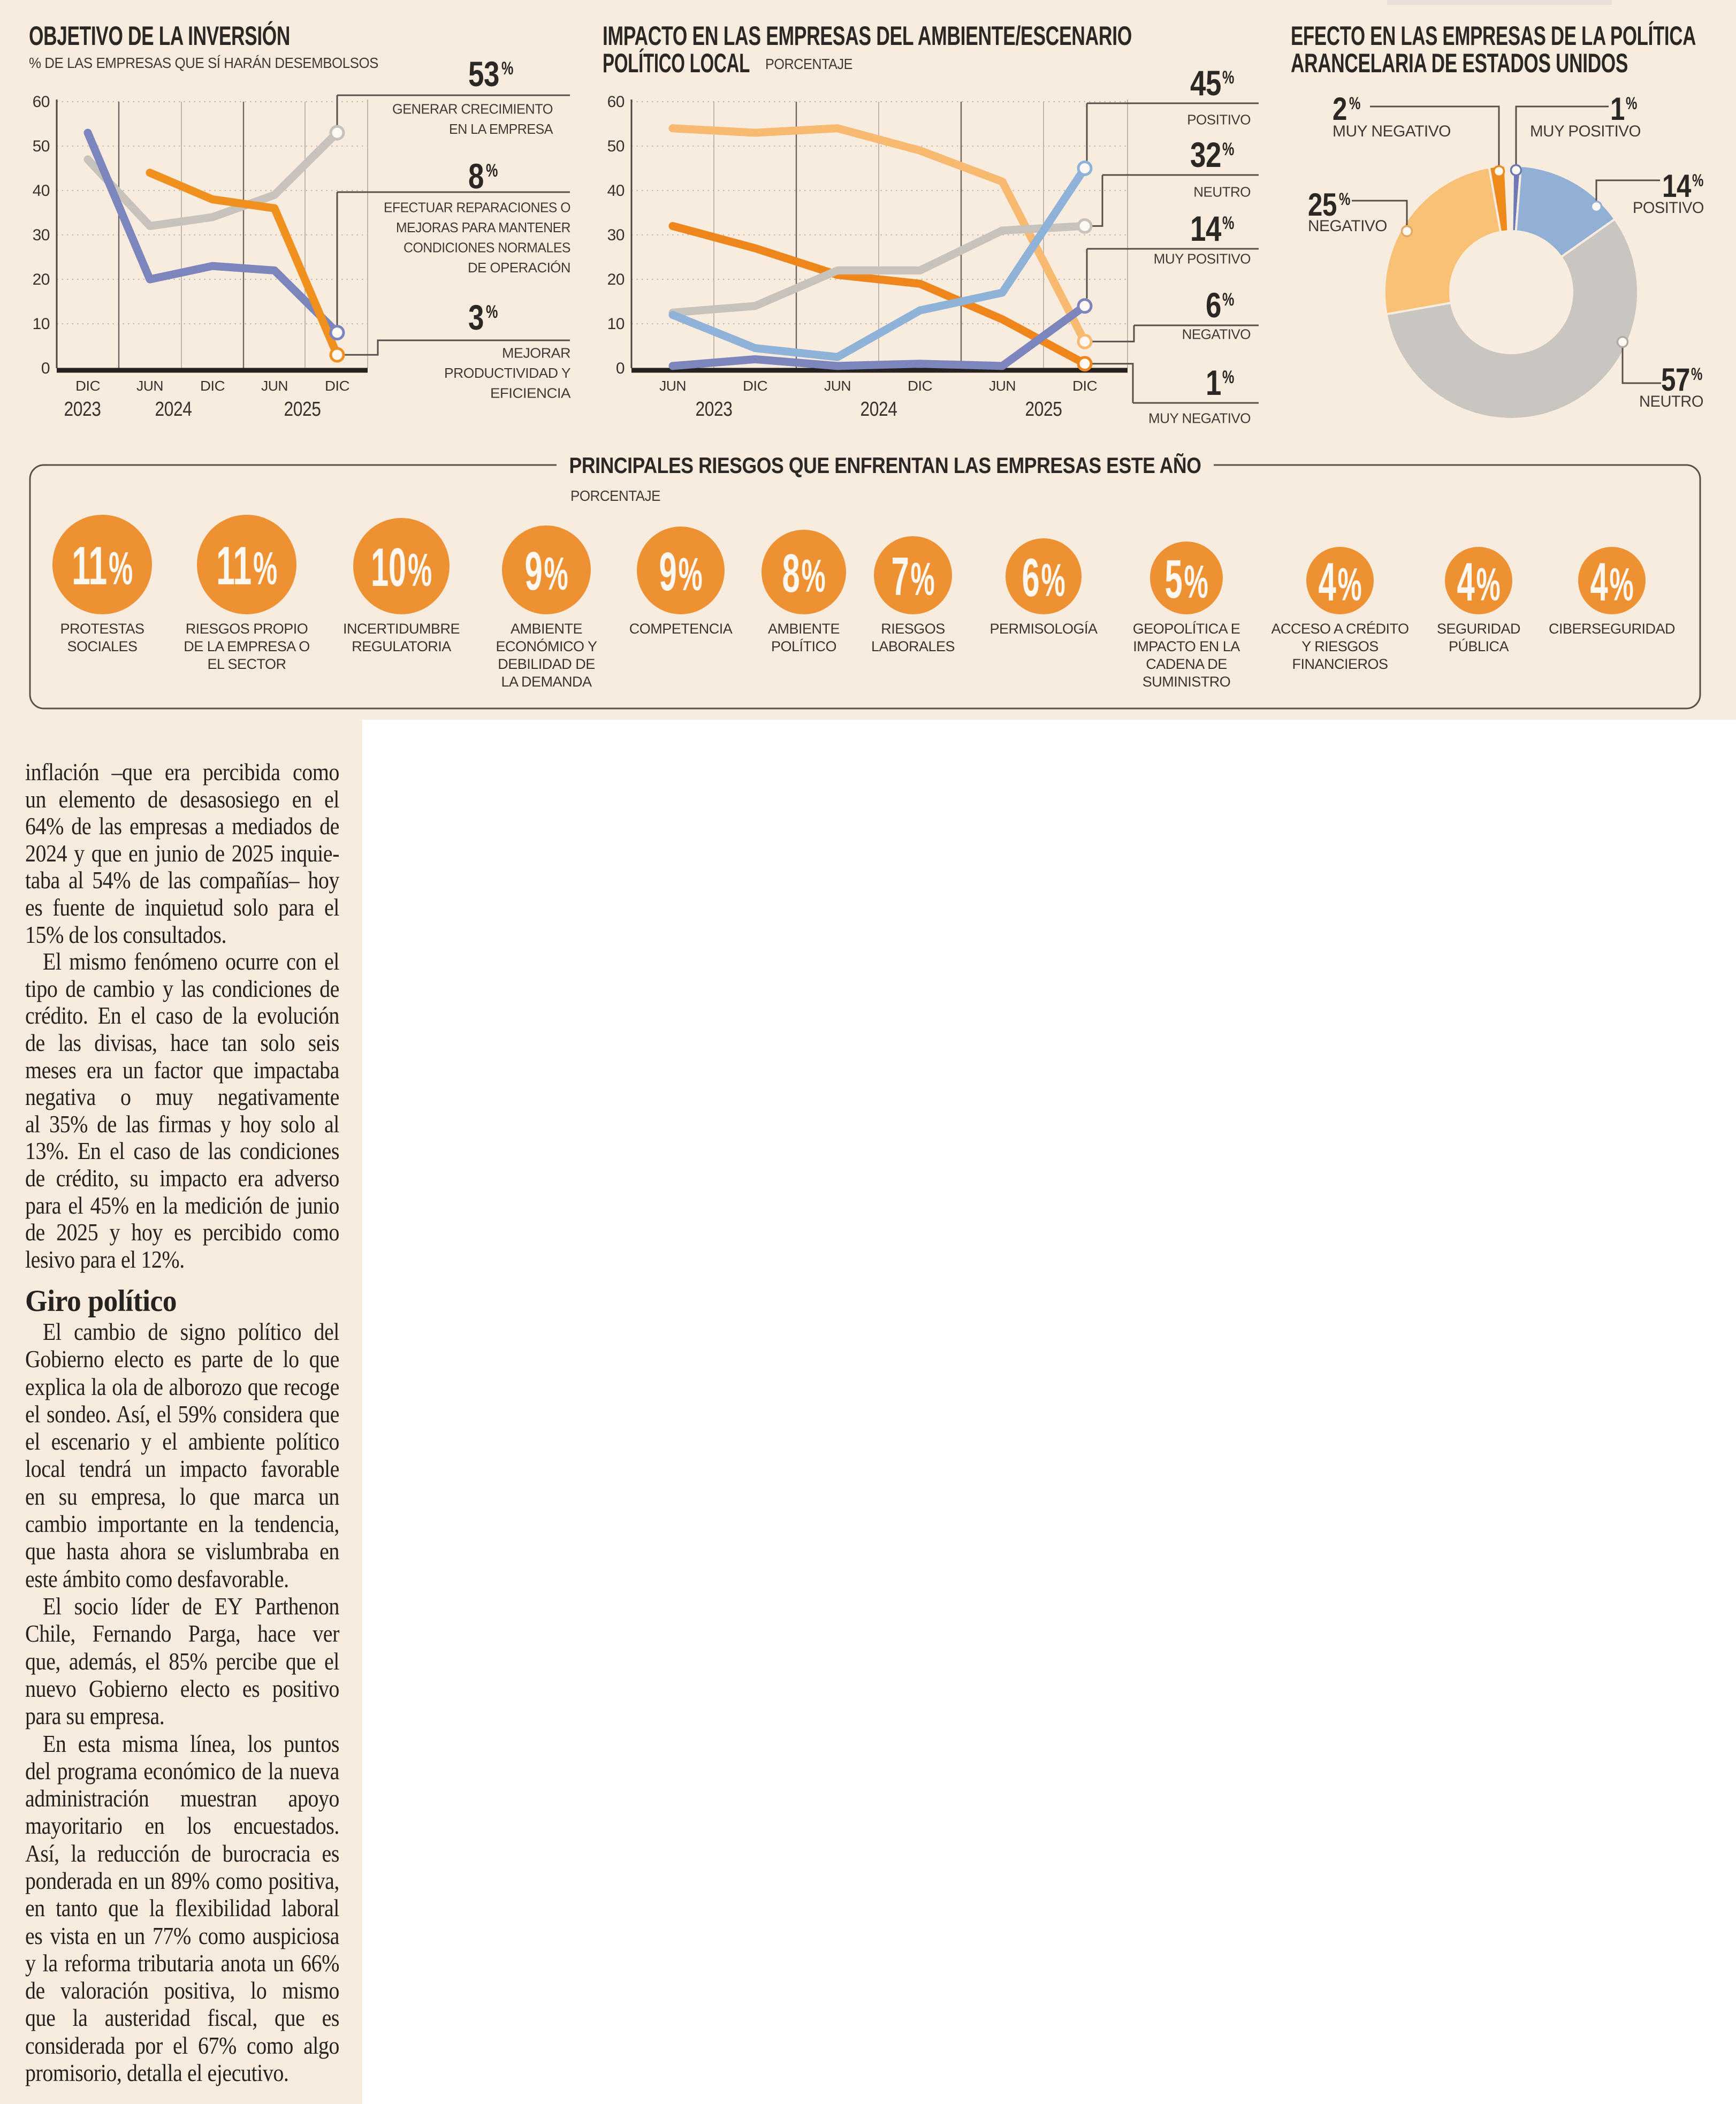 This screenshot has height=2104, width=1736. I want to click on svg-text:EFECTO EN LAS EMPRESAS DE LA P: EFECTO EN LAS EMPRESAS DE LA POLÍTICA, so click(1494, 36).